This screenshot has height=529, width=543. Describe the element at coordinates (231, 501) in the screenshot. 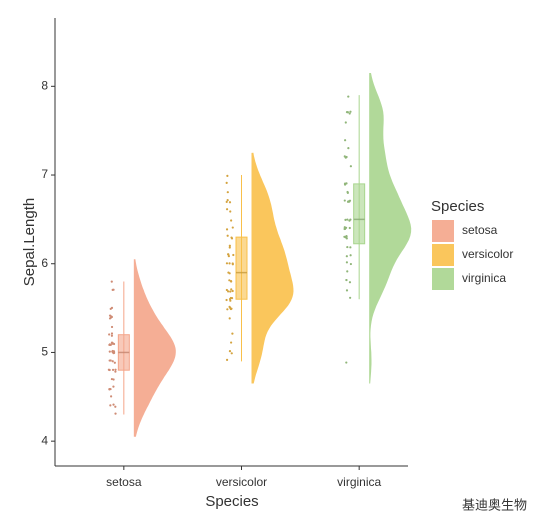

I see `x-axis-title: Species` at that location.